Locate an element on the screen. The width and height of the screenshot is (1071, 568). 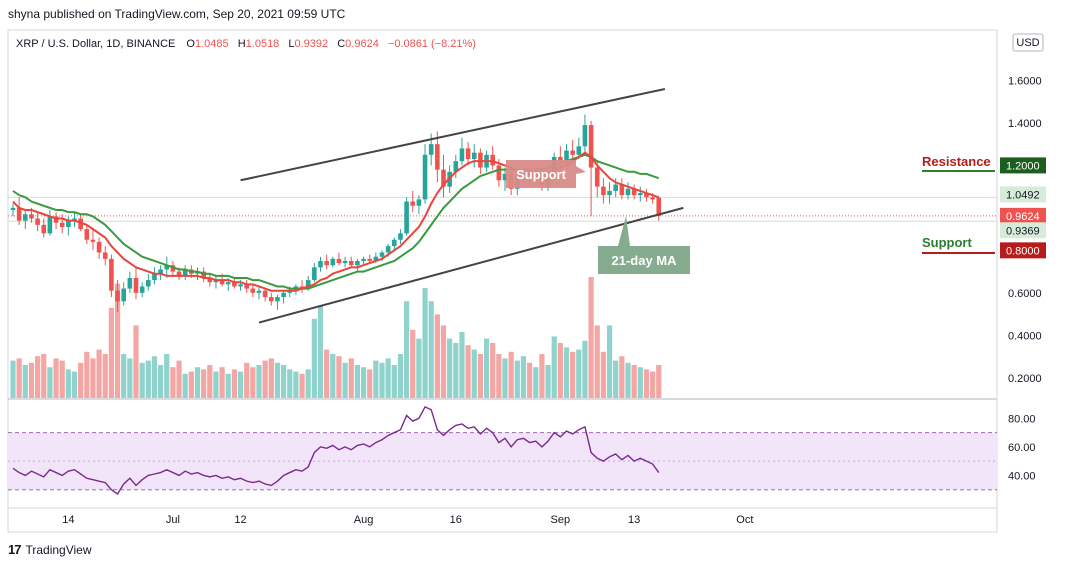
price-tag-label: 0.8000 is located at coordinates (1023, 251).